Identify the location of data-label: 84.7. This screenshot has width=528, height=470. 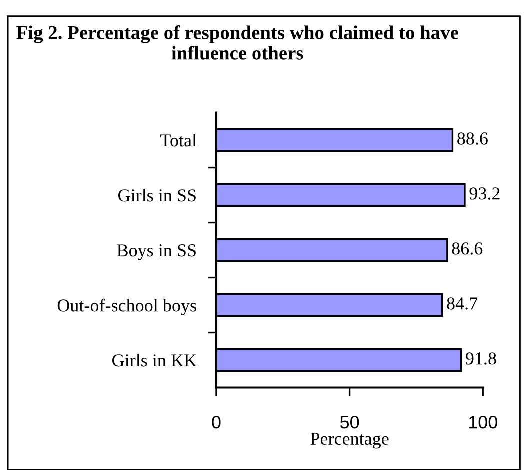
(462, 304).